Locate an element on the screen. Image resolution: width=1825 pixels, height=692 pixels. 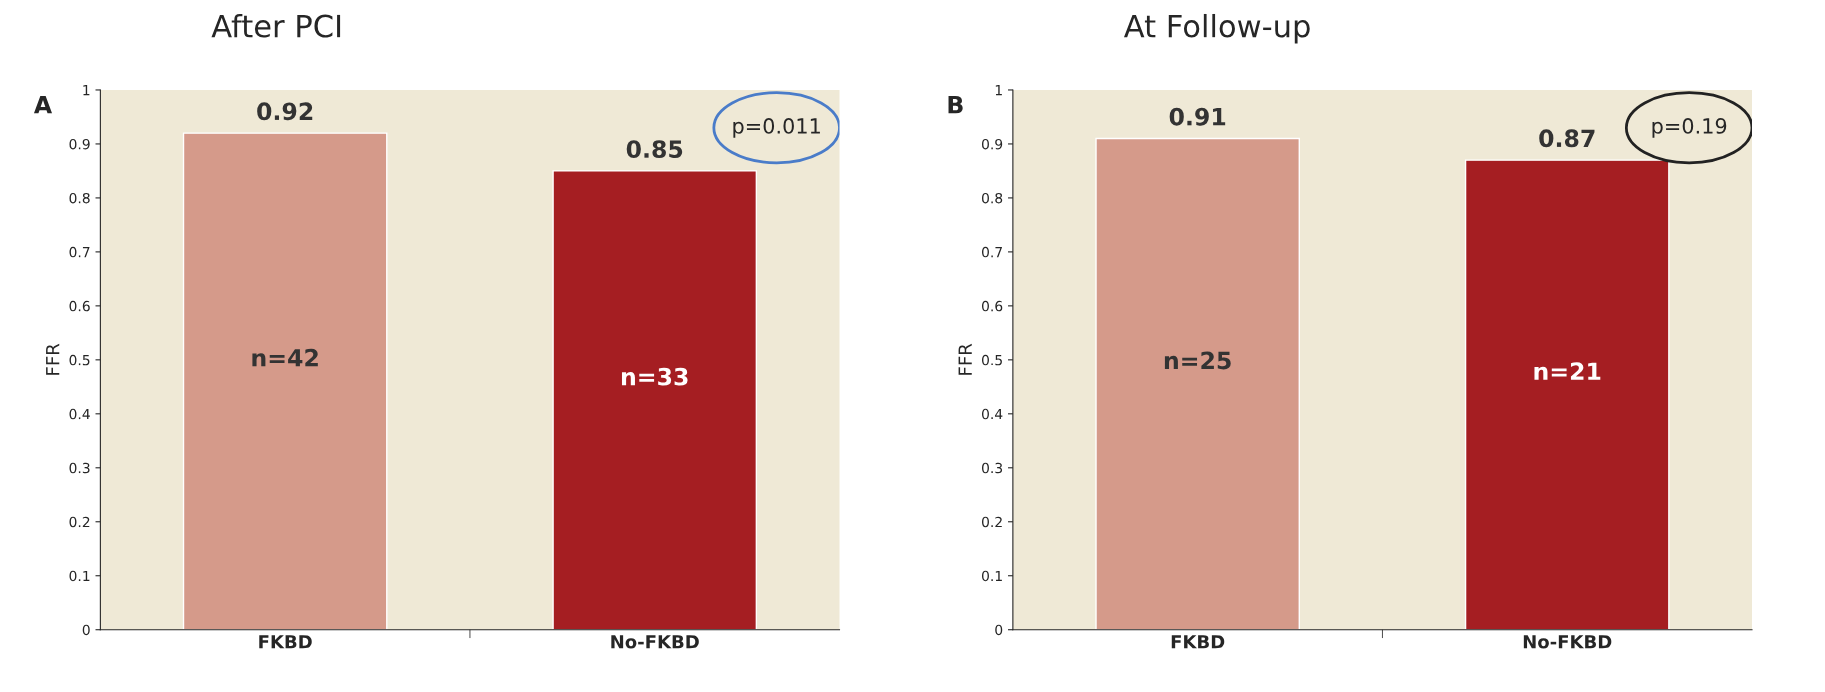
annotation: n=21 is located at coordinates (1567, 371).